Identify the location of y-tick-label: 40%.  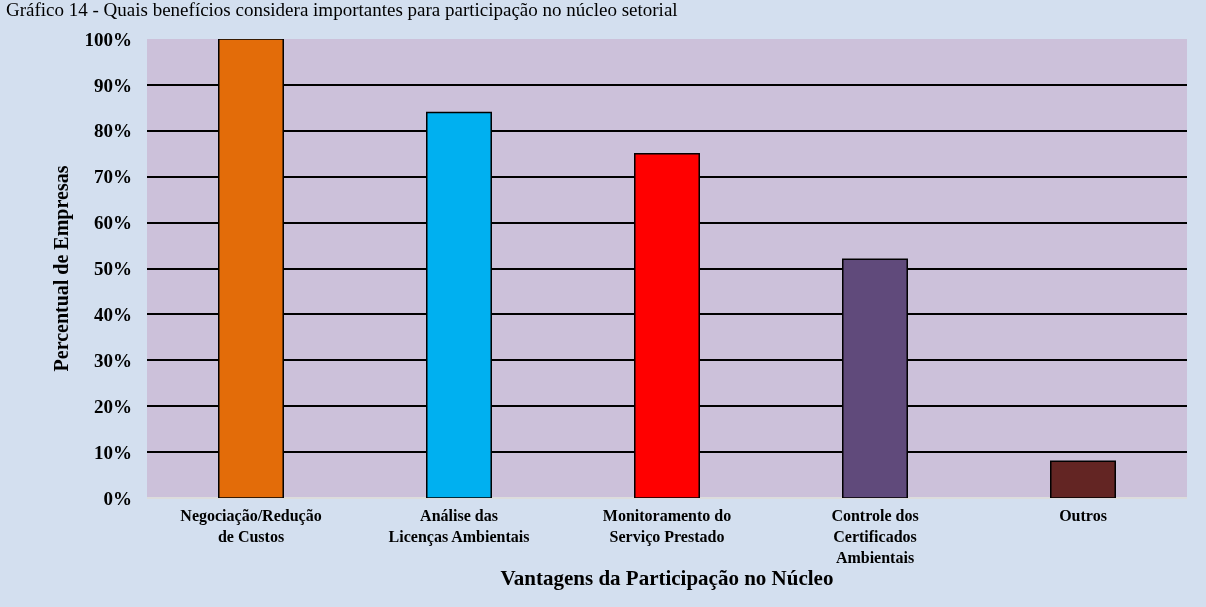
(113, 315).